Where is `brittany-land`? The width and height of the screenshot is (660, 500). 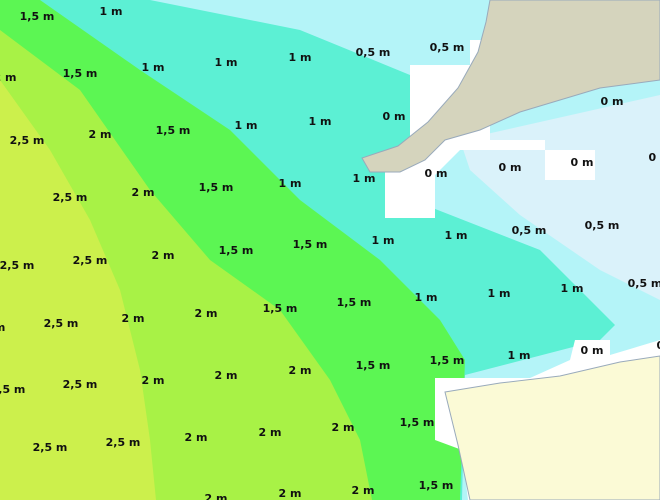
brittany-land is located at coordinates (552, 427).